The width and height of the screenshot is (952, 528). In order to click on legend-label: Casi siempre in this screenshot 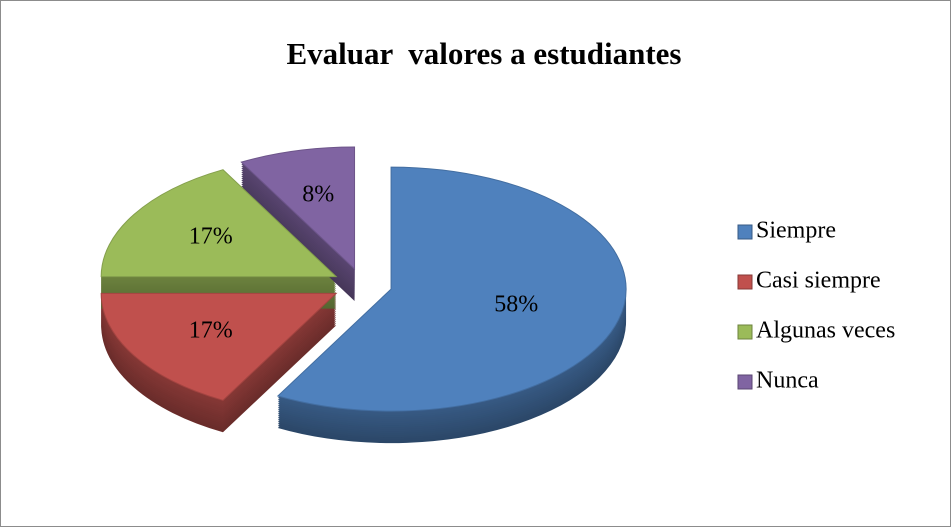, I will do `click(818, 281)`.